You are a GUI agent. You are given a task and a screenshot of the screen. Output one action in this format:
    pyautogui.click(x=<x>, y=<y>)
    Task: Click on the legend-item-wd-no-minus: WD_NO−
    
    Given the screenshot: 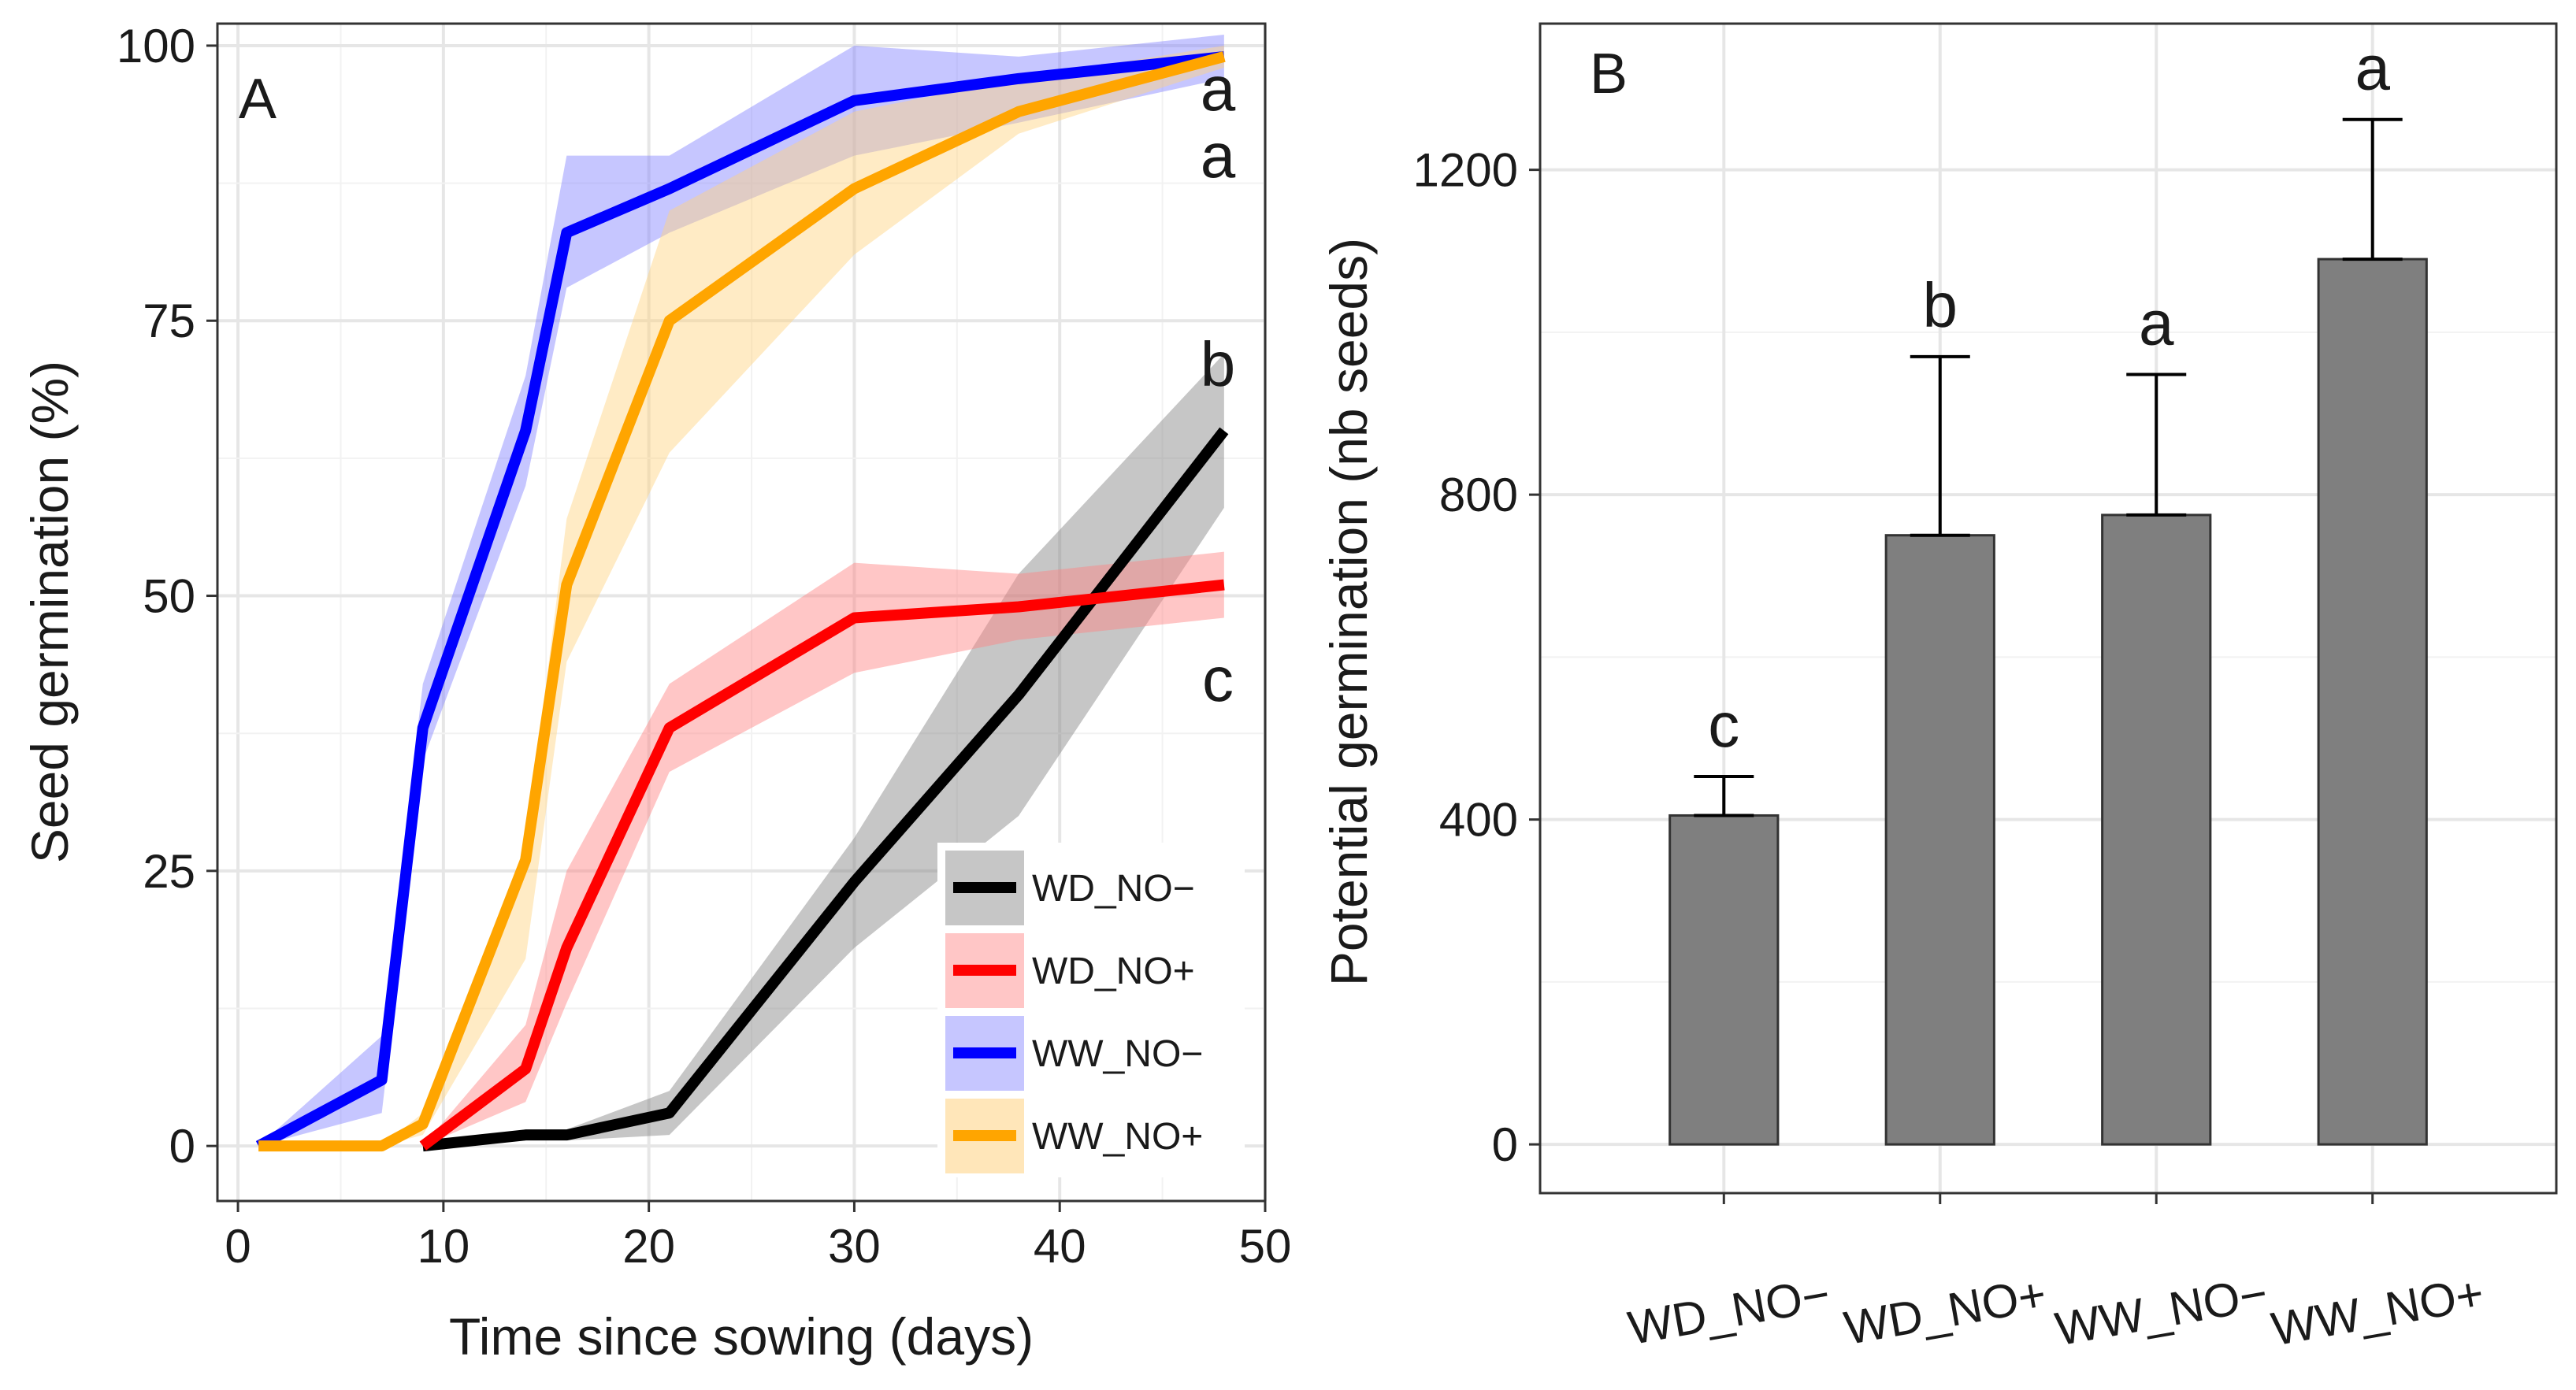 What is the action you would take?
    pyautogui.click(x=1070, y=888)
    